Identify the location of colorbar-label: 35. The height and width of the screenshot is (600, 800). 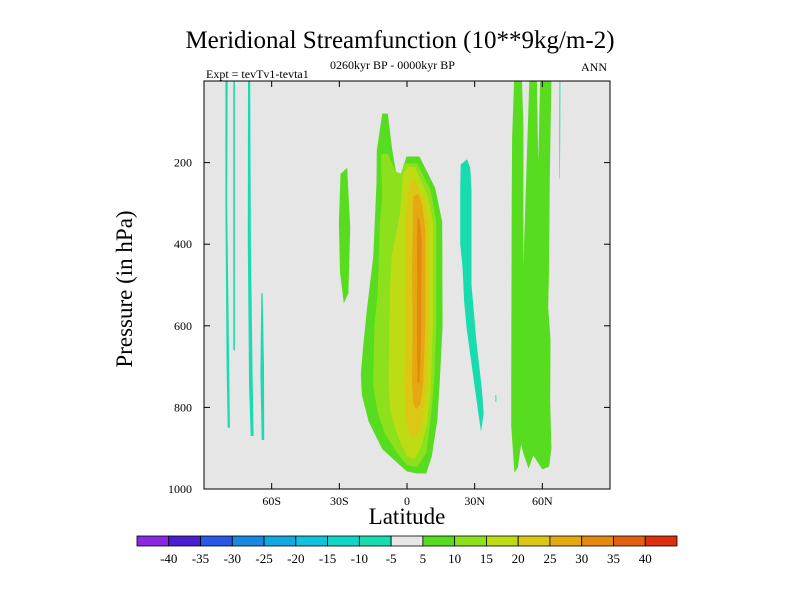
(613, 558).